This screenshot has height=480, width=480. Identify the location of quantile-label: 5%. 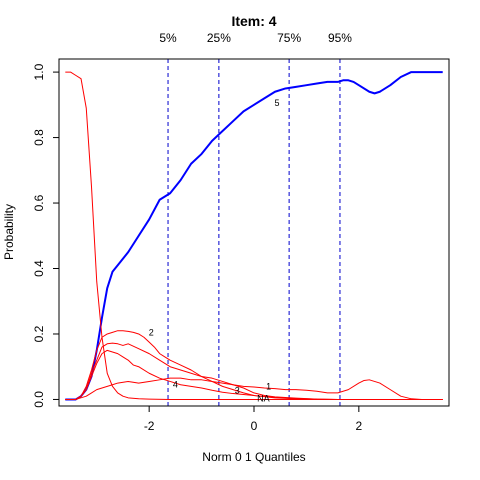
(168, 38).